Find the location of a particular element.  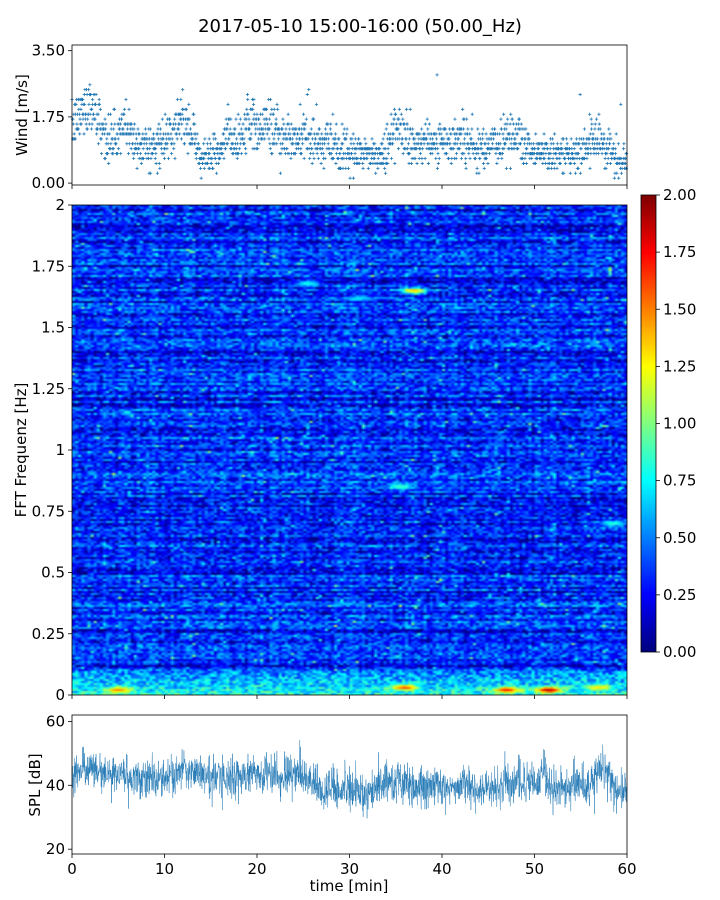

colorbar-tick-label: 1.25 is located at coordinates (679, 366).